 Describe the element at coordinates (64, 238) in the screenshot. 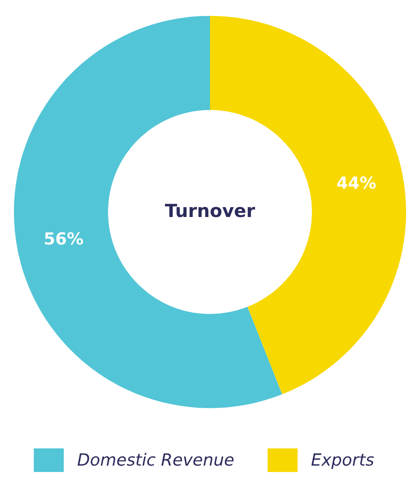

I see `data-label: 56%` at that location.